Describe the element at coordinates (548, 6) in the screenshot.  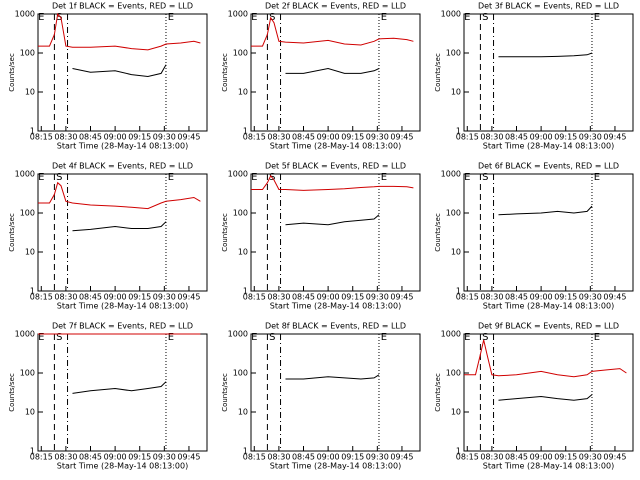
I see `panel-title: Det 3f BLACK = Events, RED = LLD` at that location.